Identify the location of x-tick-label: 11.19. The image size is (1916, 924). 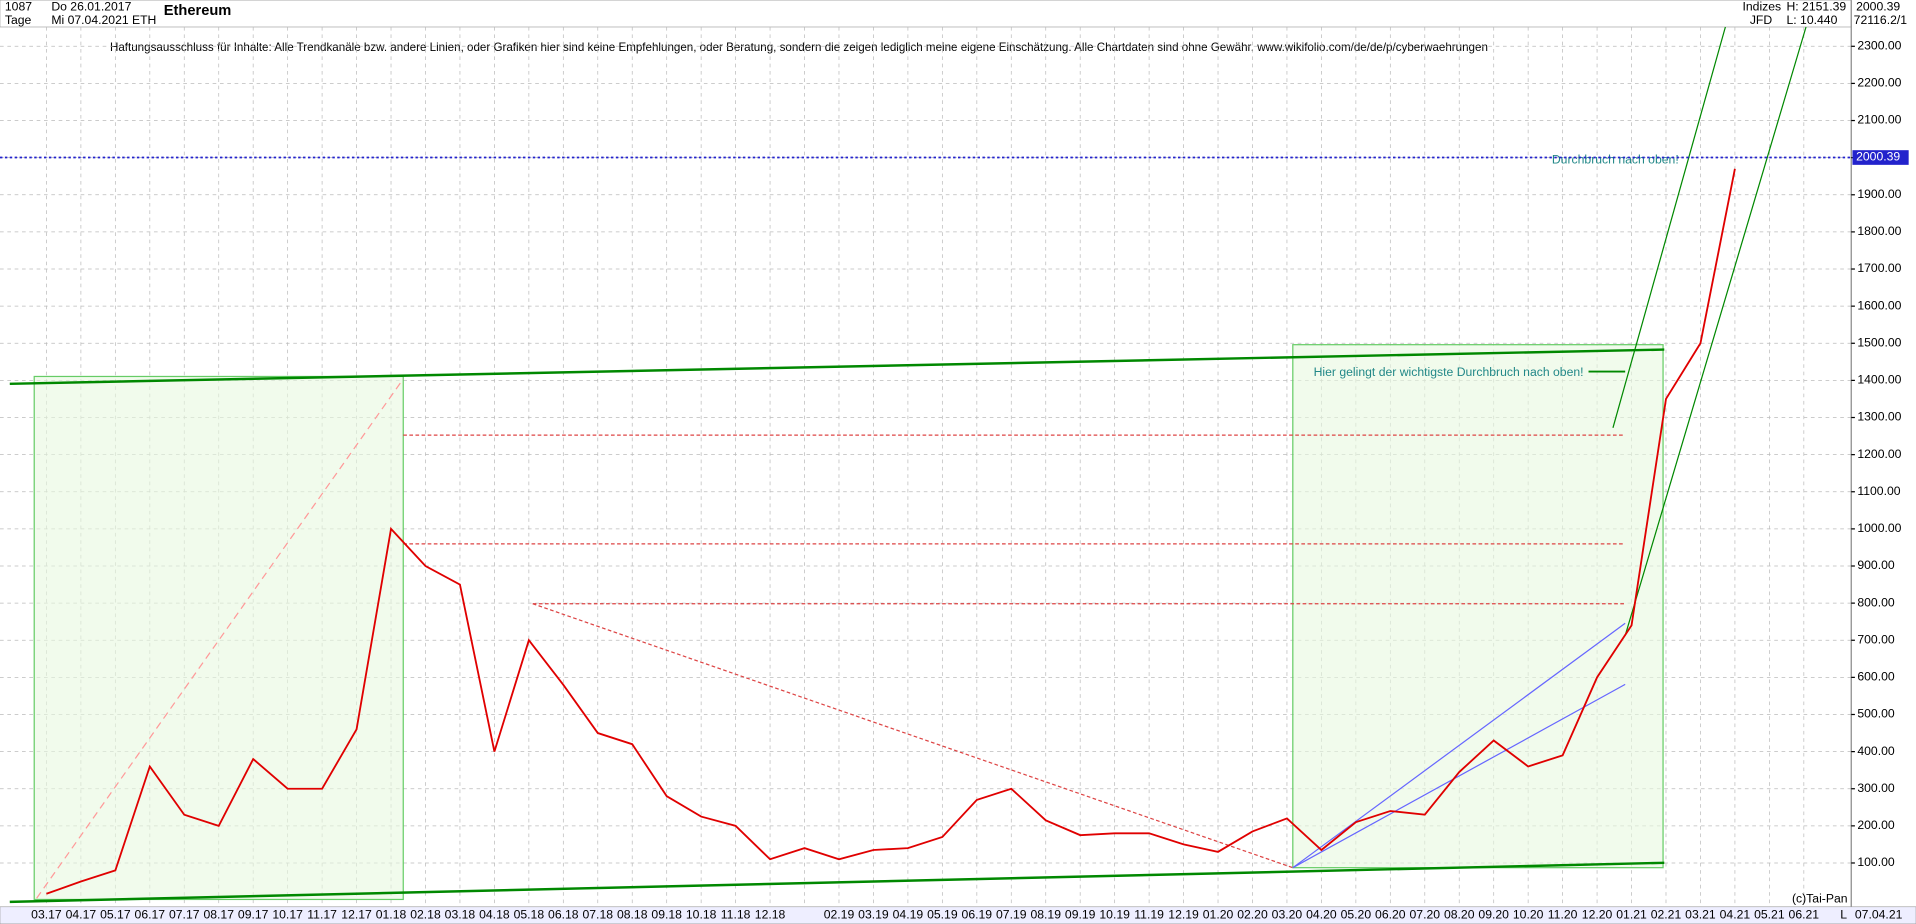
(1149, 915).